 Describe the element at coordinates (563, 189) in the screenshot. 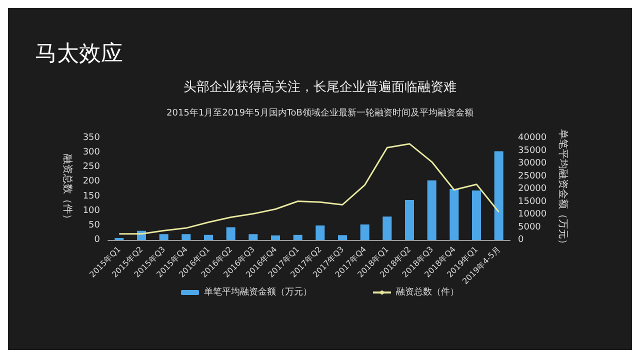

I see `y2-axis-title: 单笔平均融资金额（万元）` at that location.